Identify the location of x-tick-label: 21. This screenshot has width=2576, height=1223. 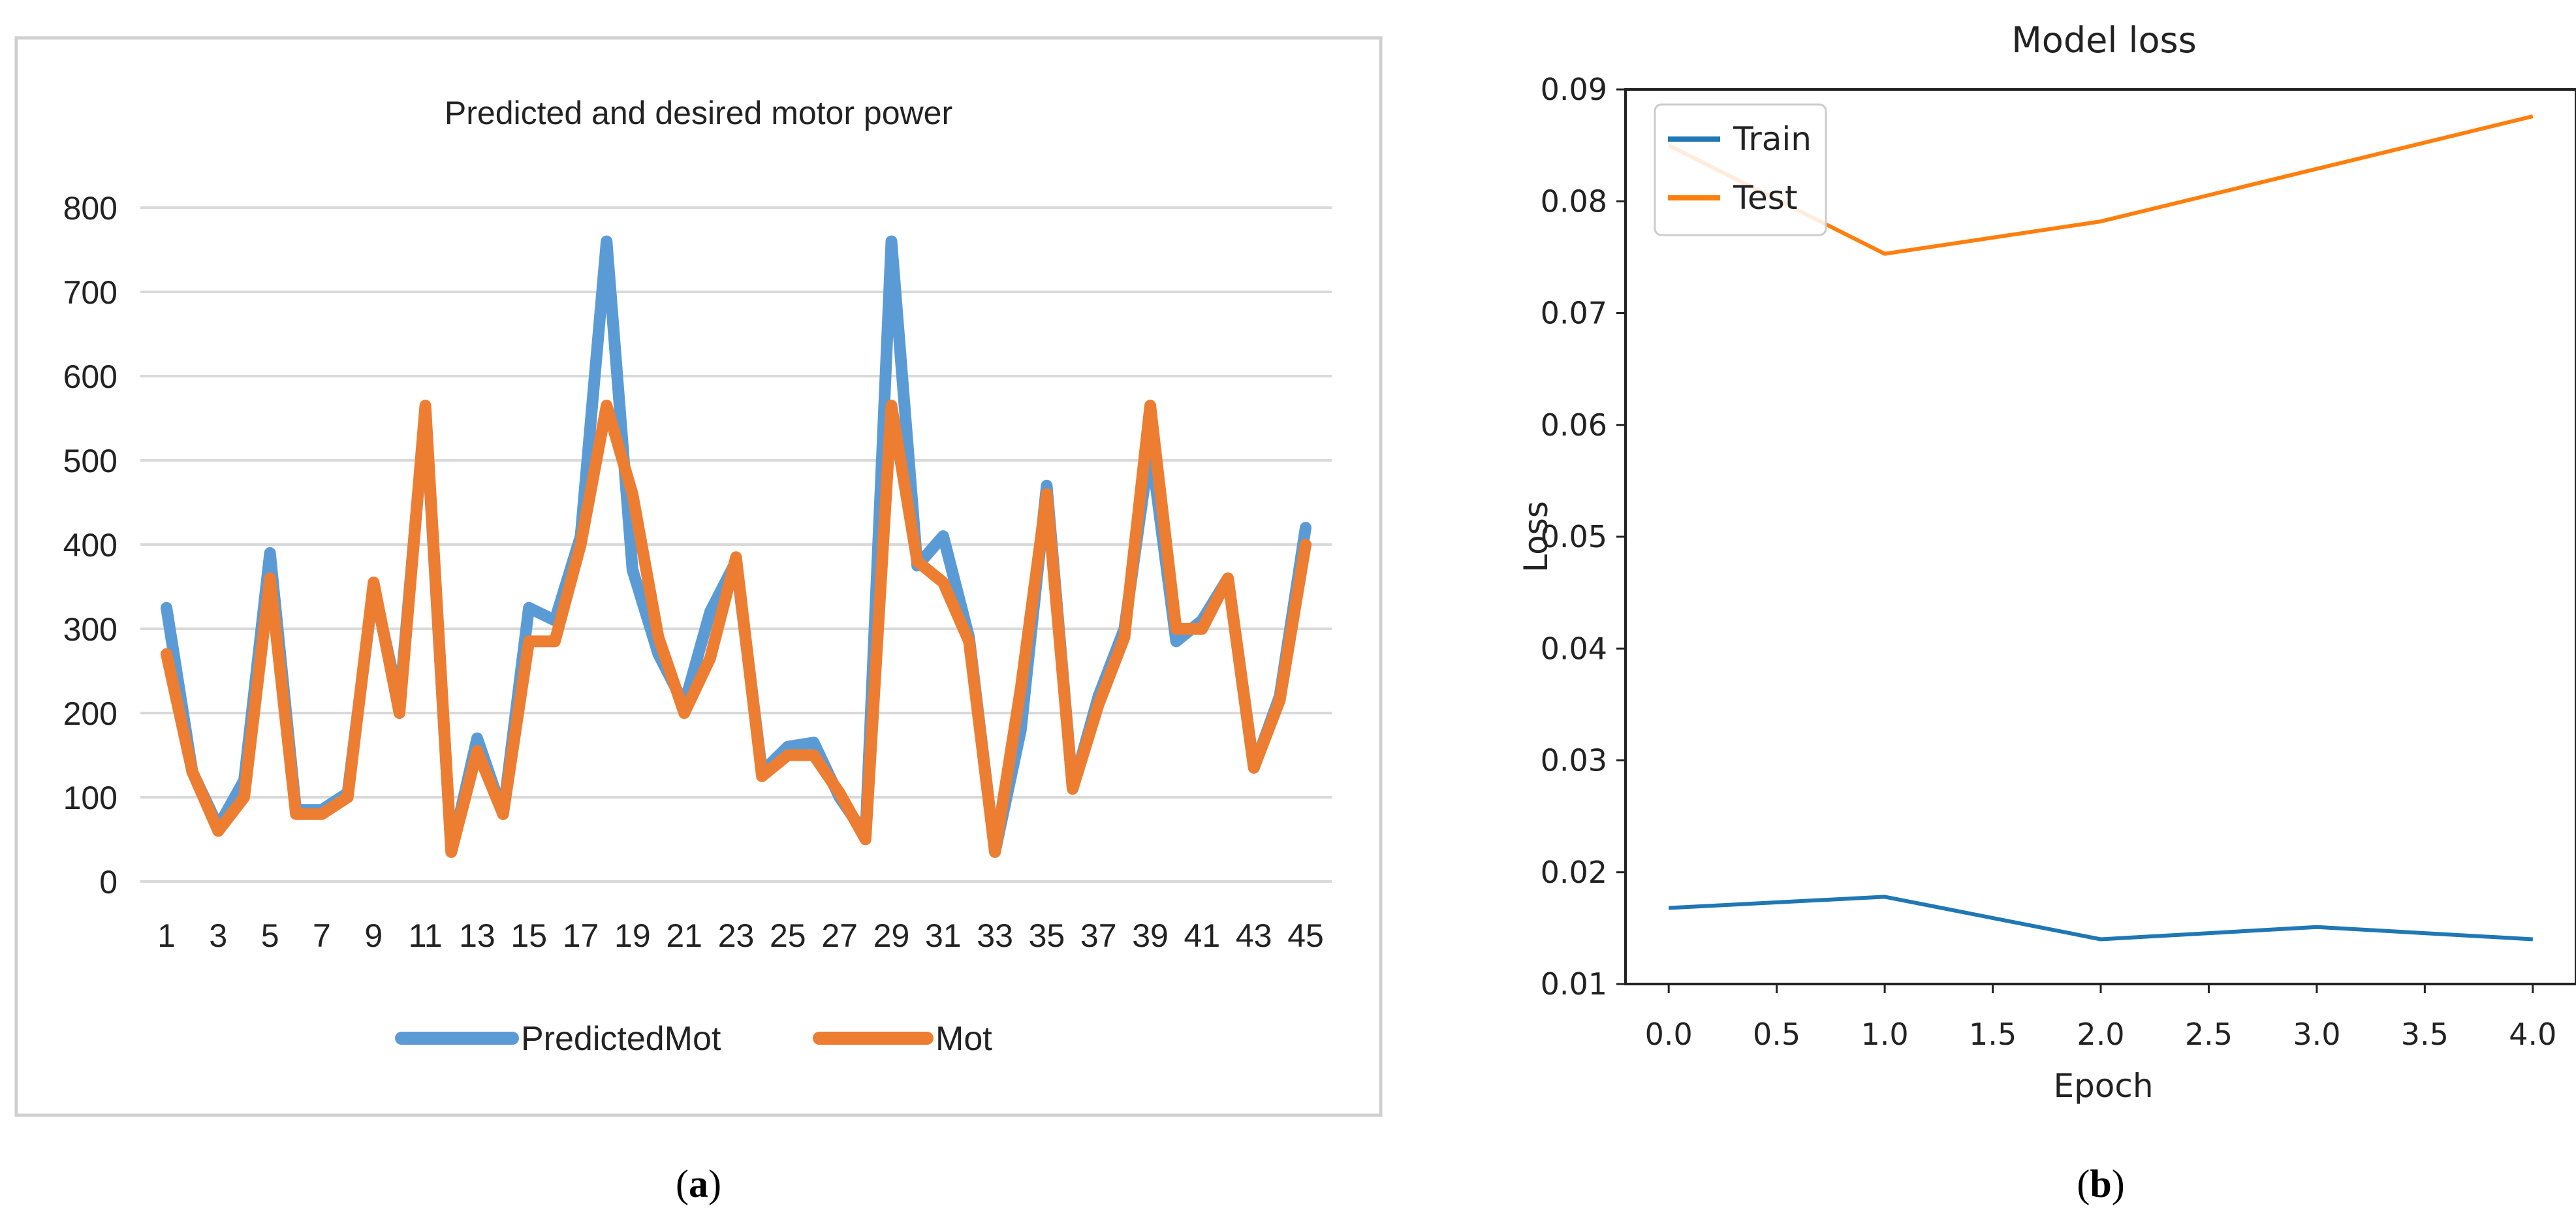
(684, 935).